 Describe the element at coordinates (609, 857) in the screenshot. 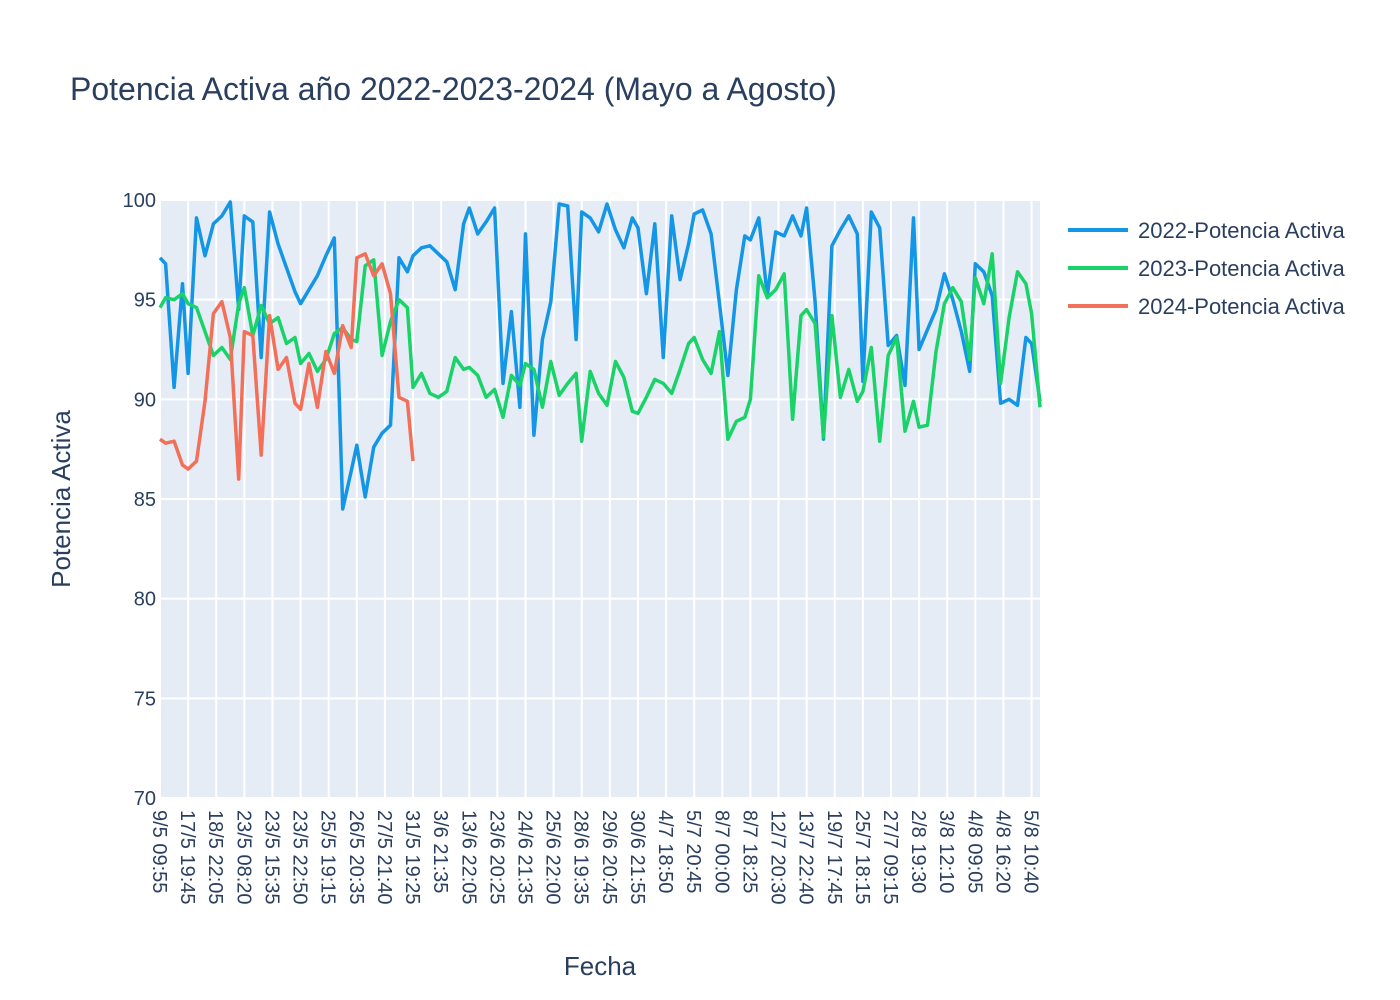

I see `x-tick-label: 29/6 20:45` at that location.